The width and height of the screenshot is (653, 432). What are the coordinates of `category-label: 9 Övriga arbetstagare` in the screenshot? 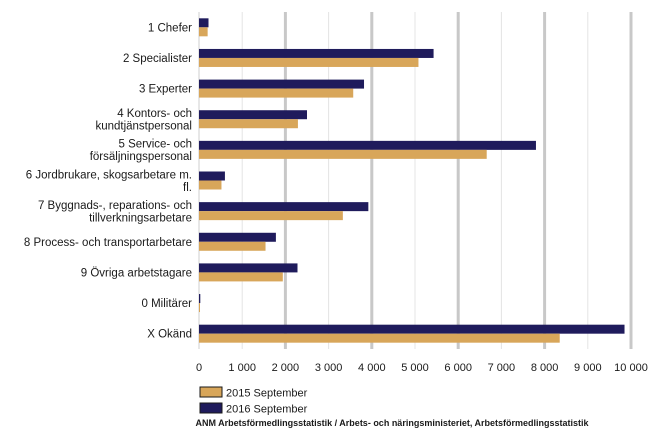 It's located at (136, 273).